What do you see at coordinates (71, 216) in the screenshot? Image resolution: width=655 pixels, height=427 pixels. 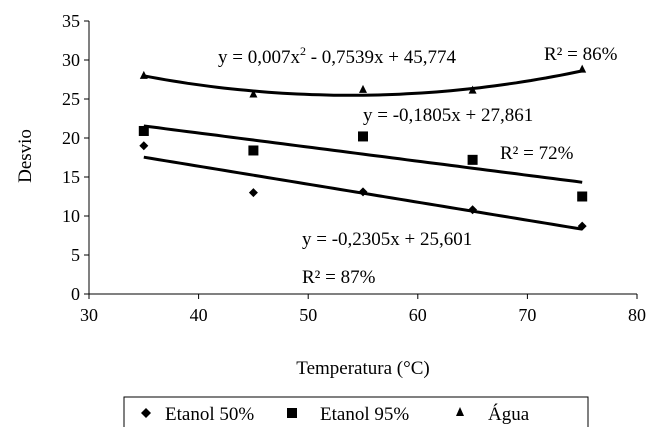 I see `y-tick-label: 10` at bounding box center [71, 216].